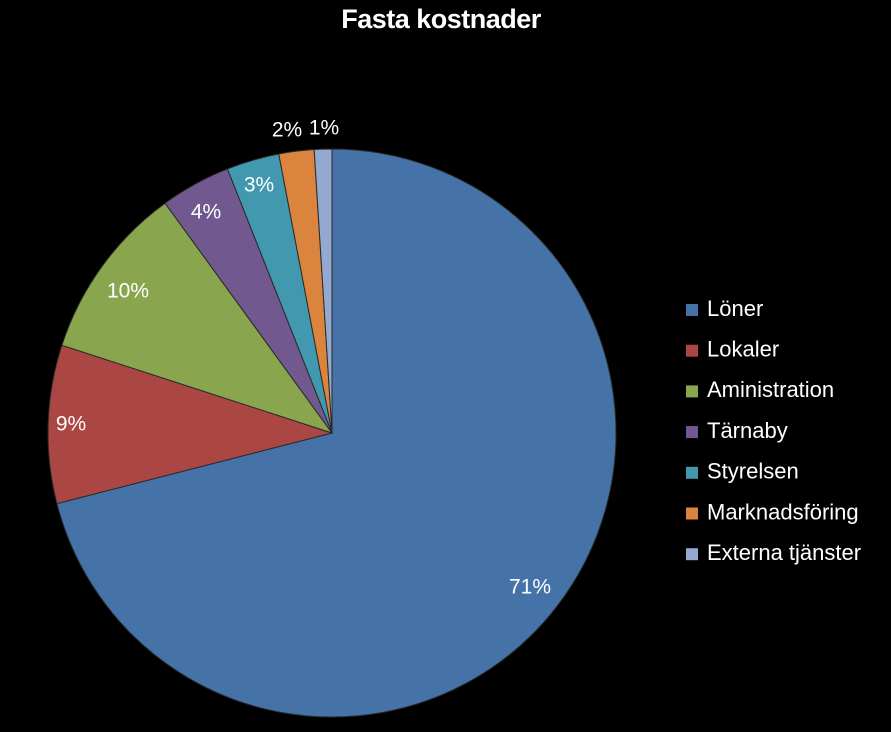  What do you see at coordinates (753, 471) in the screenshot?
I see `legend-label: Styrelsen` at bounding box center [753, 471].